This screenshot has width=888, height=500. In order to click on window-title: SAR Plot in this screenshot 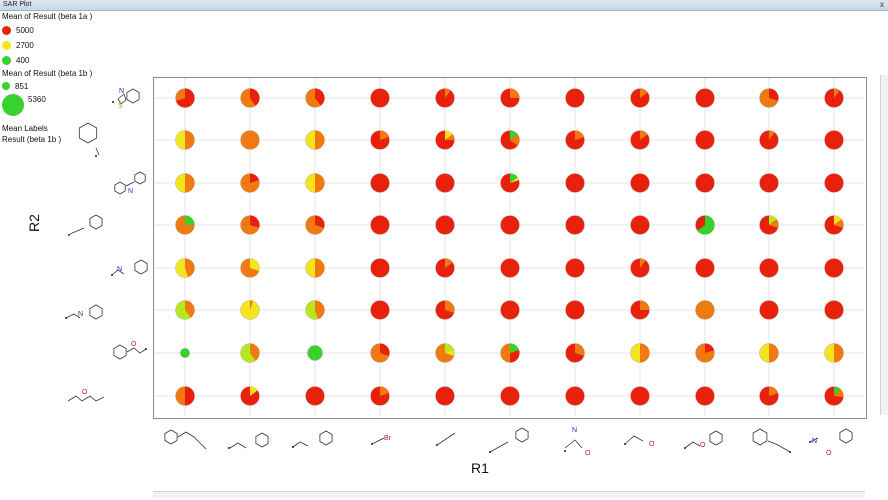, I will do `click(17, 4)`.